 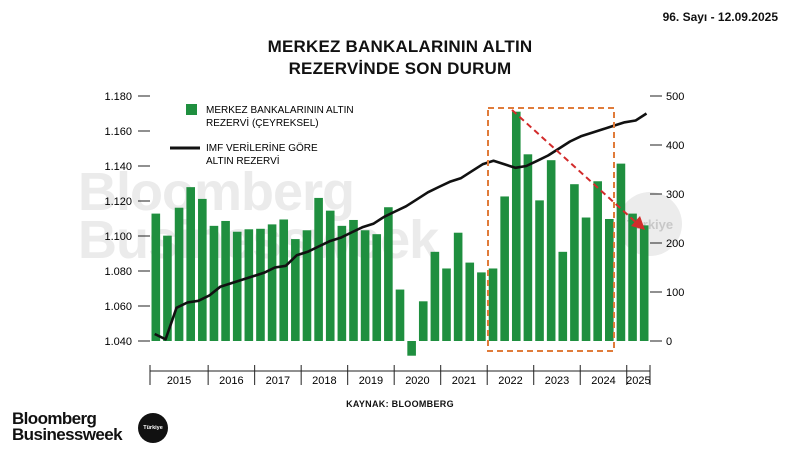 What do you see at coordinates (638, 223) in the screenshot?
I see `trend-arrow-head` at bounding box center [638, 223].